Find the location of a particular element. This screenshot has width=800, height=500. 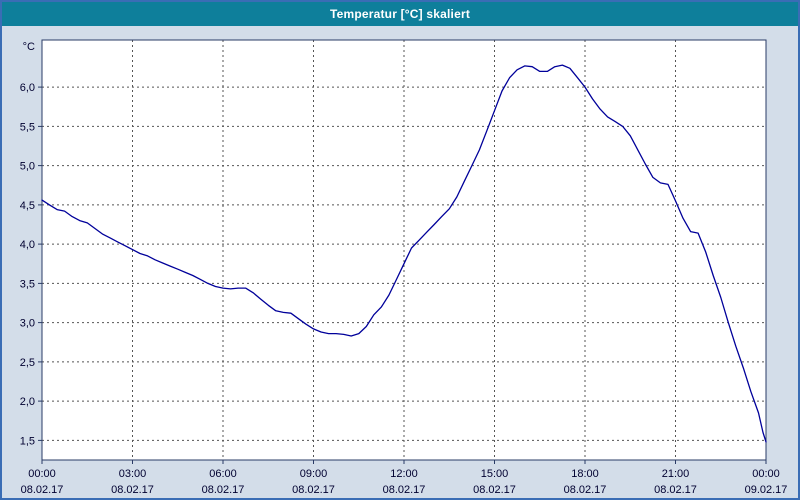

y-tick-label: 1,5 is located at coordinates (27, 441).